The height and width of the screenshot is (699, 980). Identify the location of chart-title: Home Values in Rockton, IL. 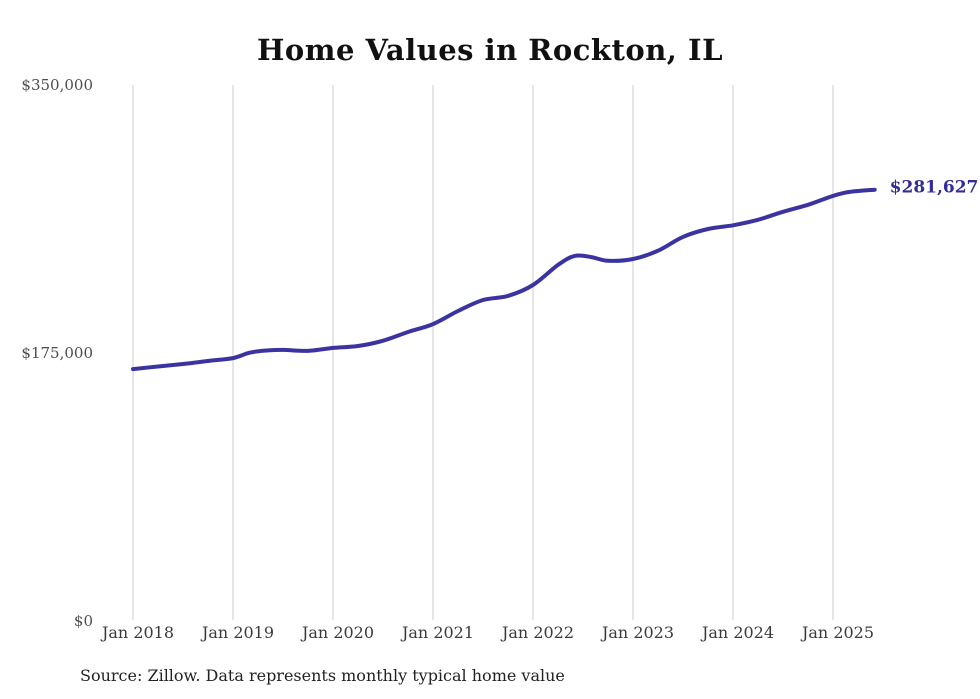
(490, 50).